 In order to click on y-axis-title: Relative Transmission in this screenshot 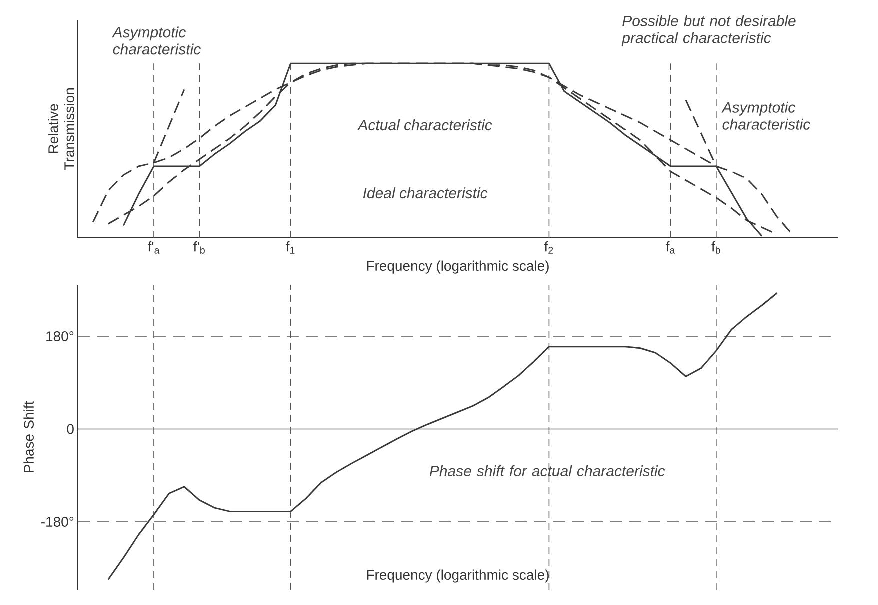, I will do `click(61, 129)`.